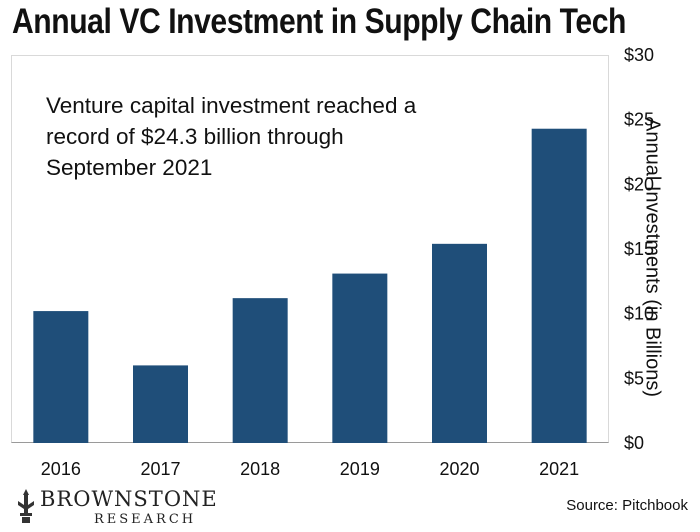  What do you see at coordinates (129, 499) in the screenshot?
I see `logo-name: BROWNSTONE` at bounding box center [129, 499].